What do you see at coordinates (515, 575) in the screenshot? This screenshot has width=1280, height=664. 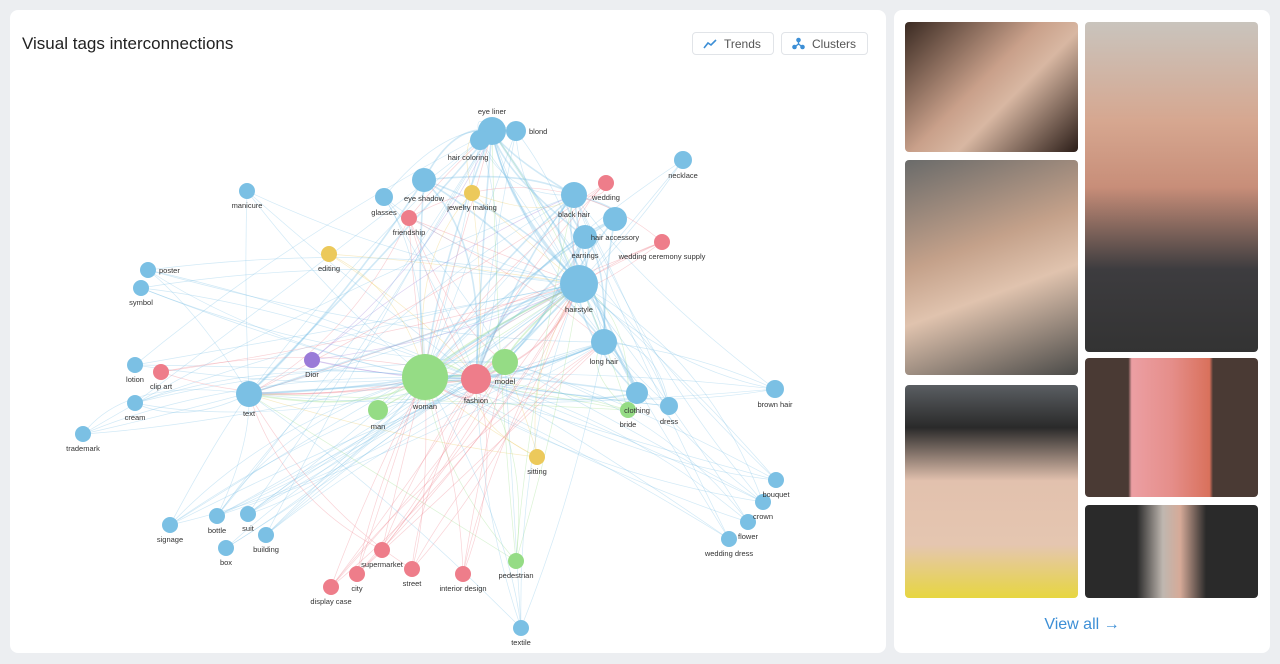 I see `node-label: pedestrian` at bounding box center [515, 575].